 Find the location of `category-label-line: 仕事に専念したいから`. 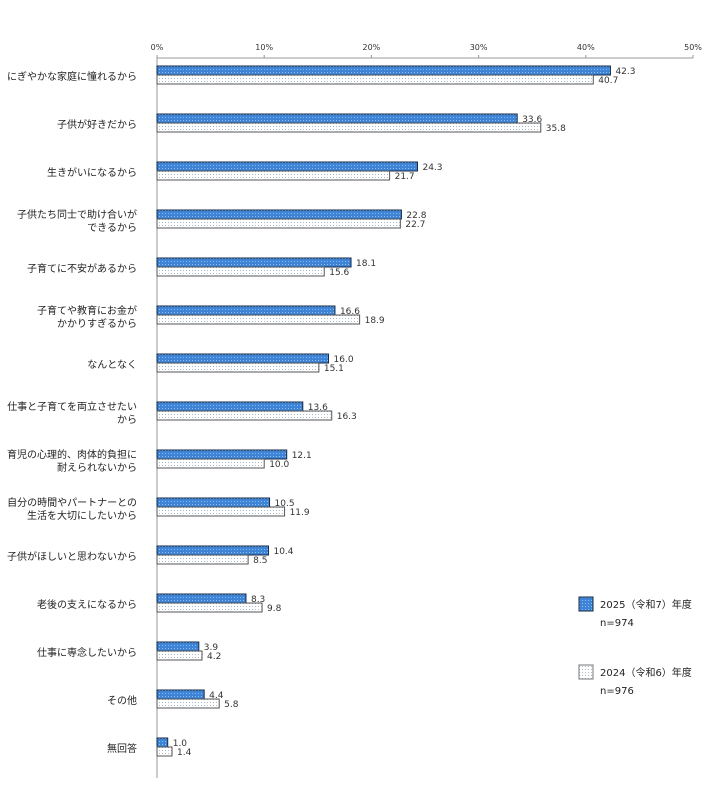

category-label-line: 仕事に専念したいから is located at coordinates (87, 652).